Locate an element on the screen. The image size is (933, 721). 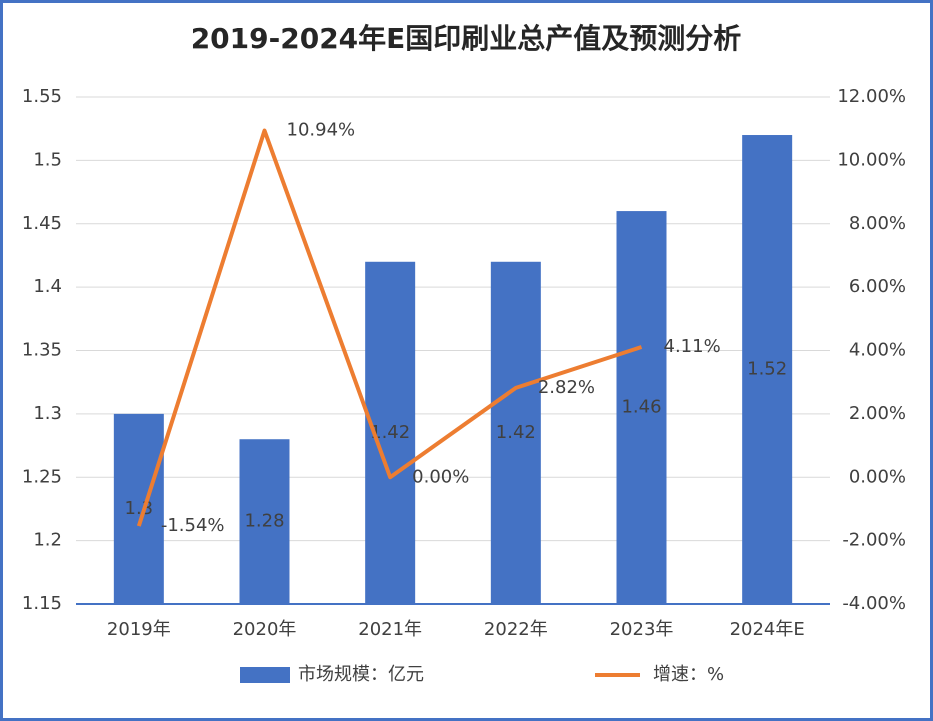
line-value-label: 4.11% is located at coordinates (692, 346).